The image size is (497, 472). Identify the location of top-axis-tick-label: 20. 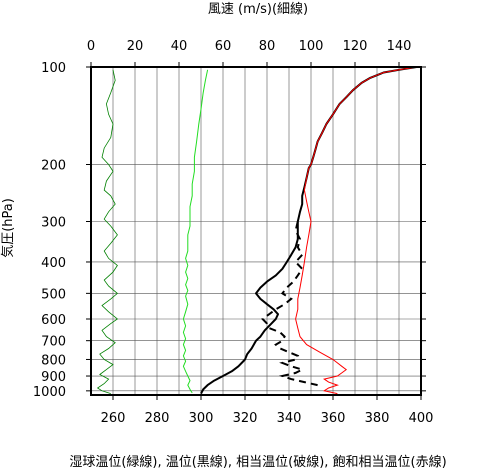
(135, 46).